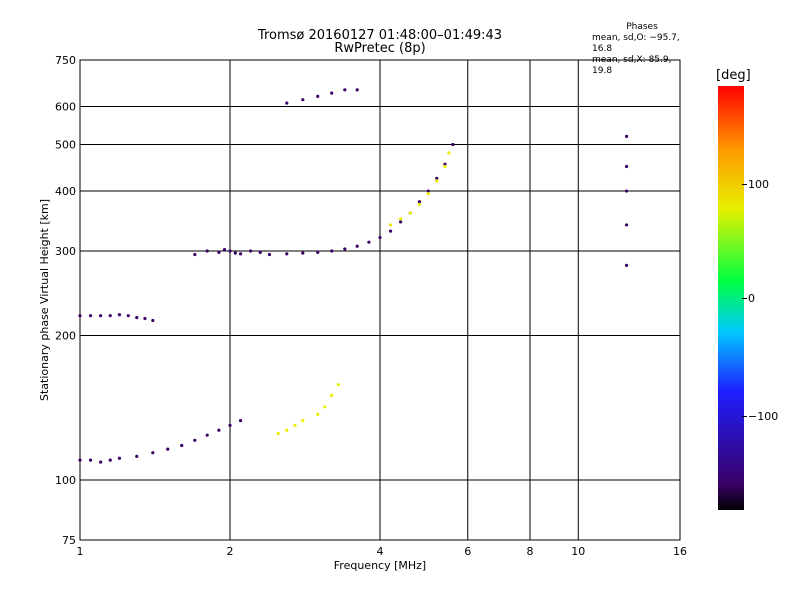 The height and width of the screenshot is (600, 800). What do you see at coordinates (578, 551) in the screenshot?
I see `x-tick-label: 10` at bounding box center [578, 551].